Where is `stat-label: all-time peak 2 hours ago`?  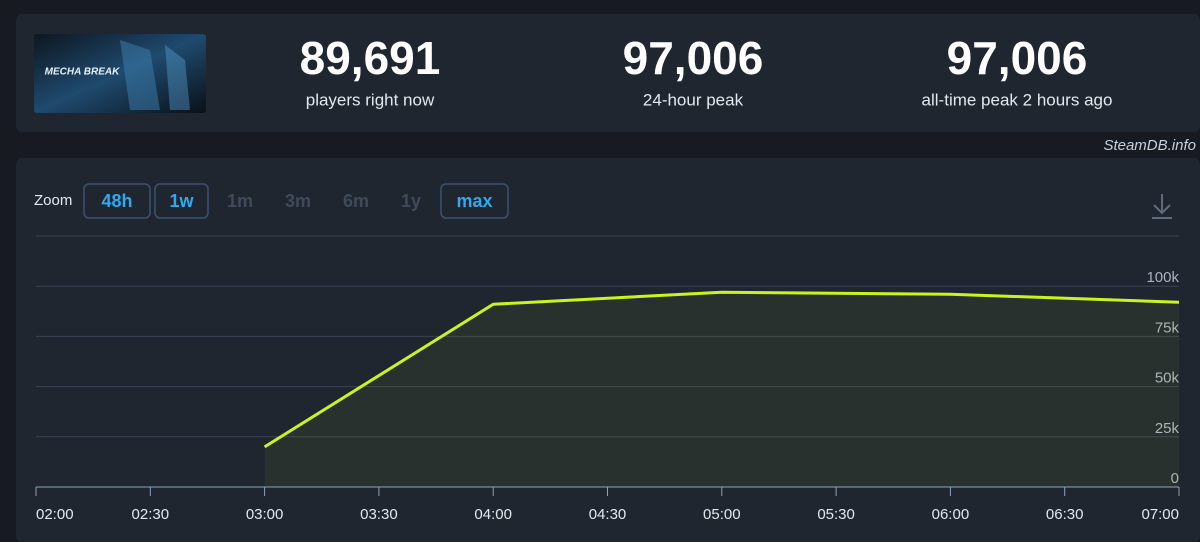
stat-label: all-time peak 2 hours ago is located at coordinates (1017, 99).